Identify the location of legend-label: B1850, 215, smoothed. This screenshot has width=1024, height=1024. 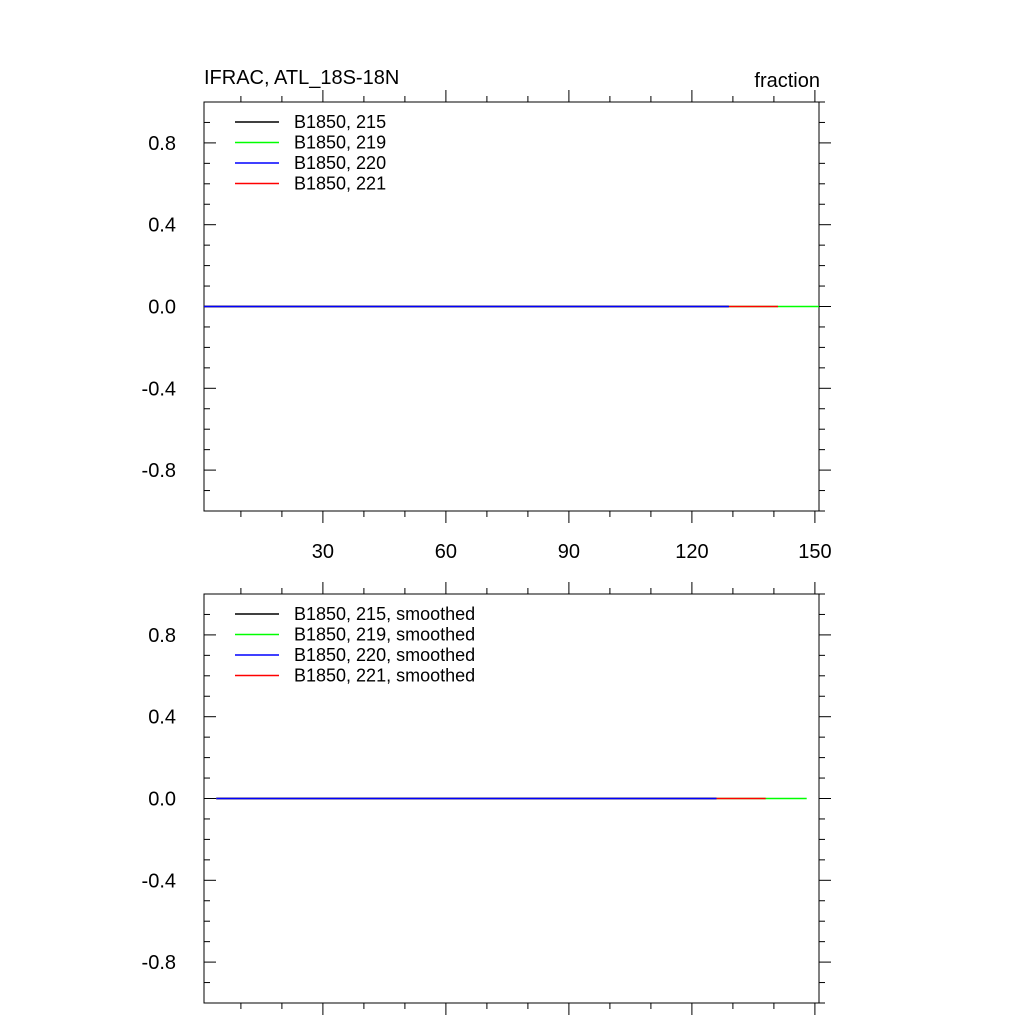
(384, 614).